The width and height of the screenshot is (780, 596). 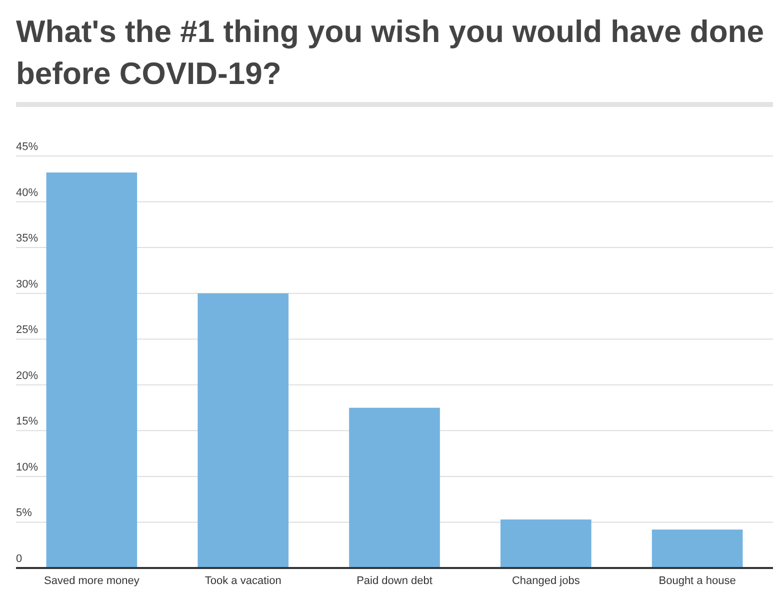 What do you see at coordinates (27, 376) in the screenshot?
I see `y-tick-label: 20%` at bounding box center [27, 376].